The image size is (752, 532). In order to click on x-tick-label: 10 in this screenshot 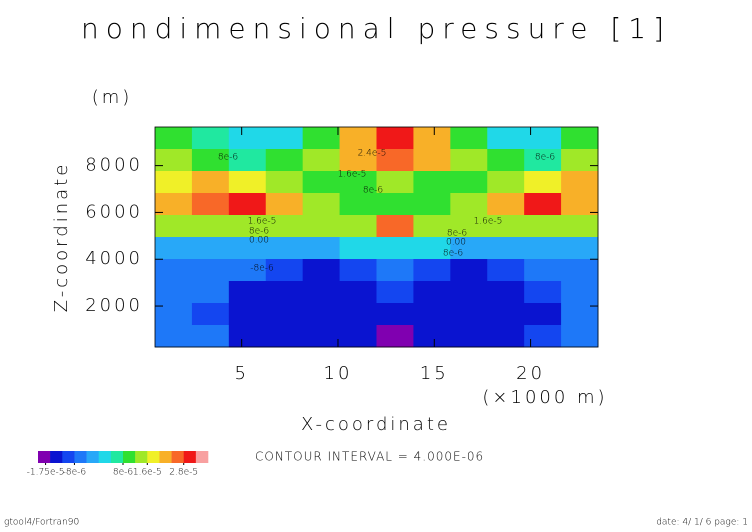, I will do `click(338, 373)`.